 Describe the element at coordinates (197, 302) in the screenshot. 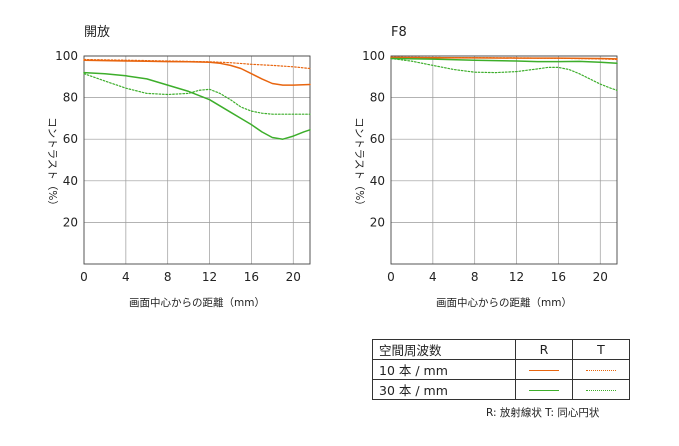

I see `chart1-xlabel: 画面中心からの距離（mm）` at that location.